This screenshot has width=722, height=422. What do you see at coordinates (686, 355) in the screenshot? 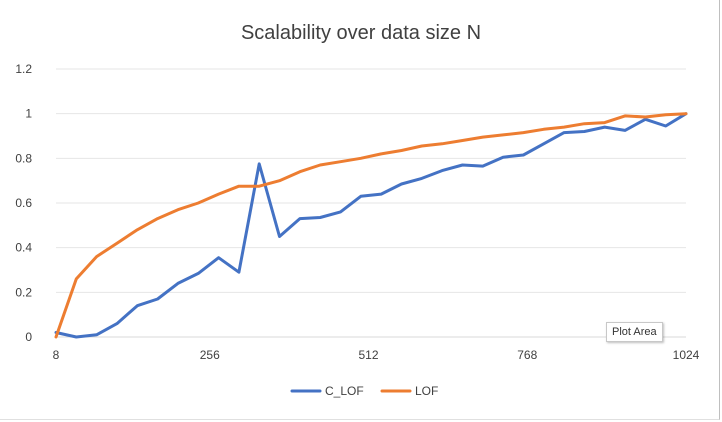
I see `x-tick-label: 1024` at bounding box center [686, 355].